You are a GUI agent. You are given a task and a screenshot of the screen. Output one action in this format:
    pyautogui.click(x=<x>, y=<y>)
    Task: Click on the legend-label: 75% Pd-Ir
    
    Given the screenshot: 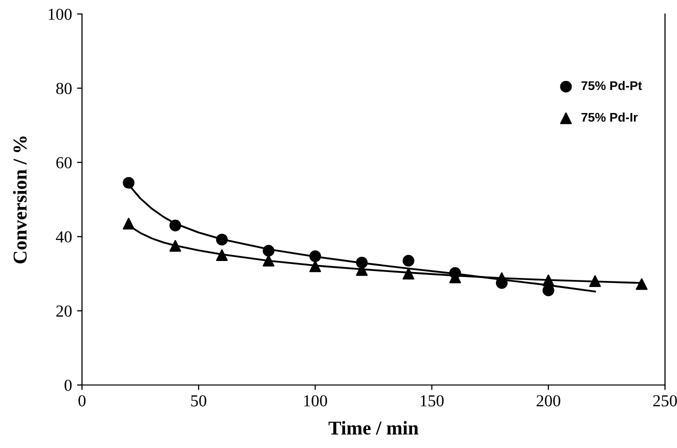 What is the action you would take?
    pyautogui.click(x=610, y=117)
    